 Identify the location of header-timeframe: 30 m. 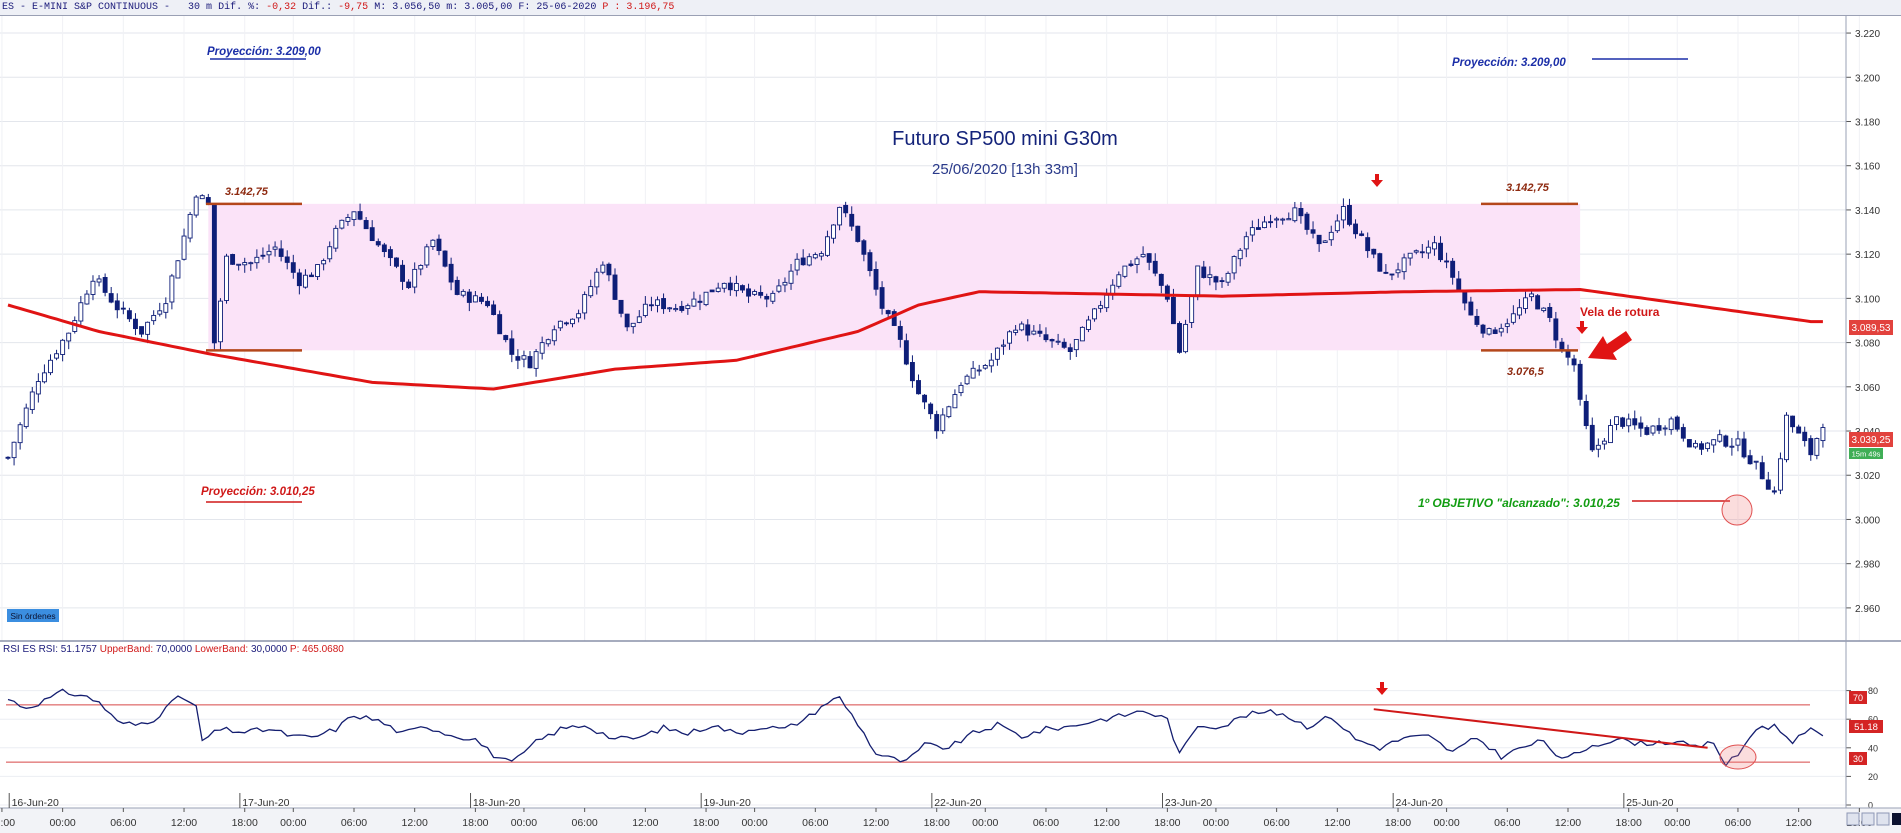
(200, 7).